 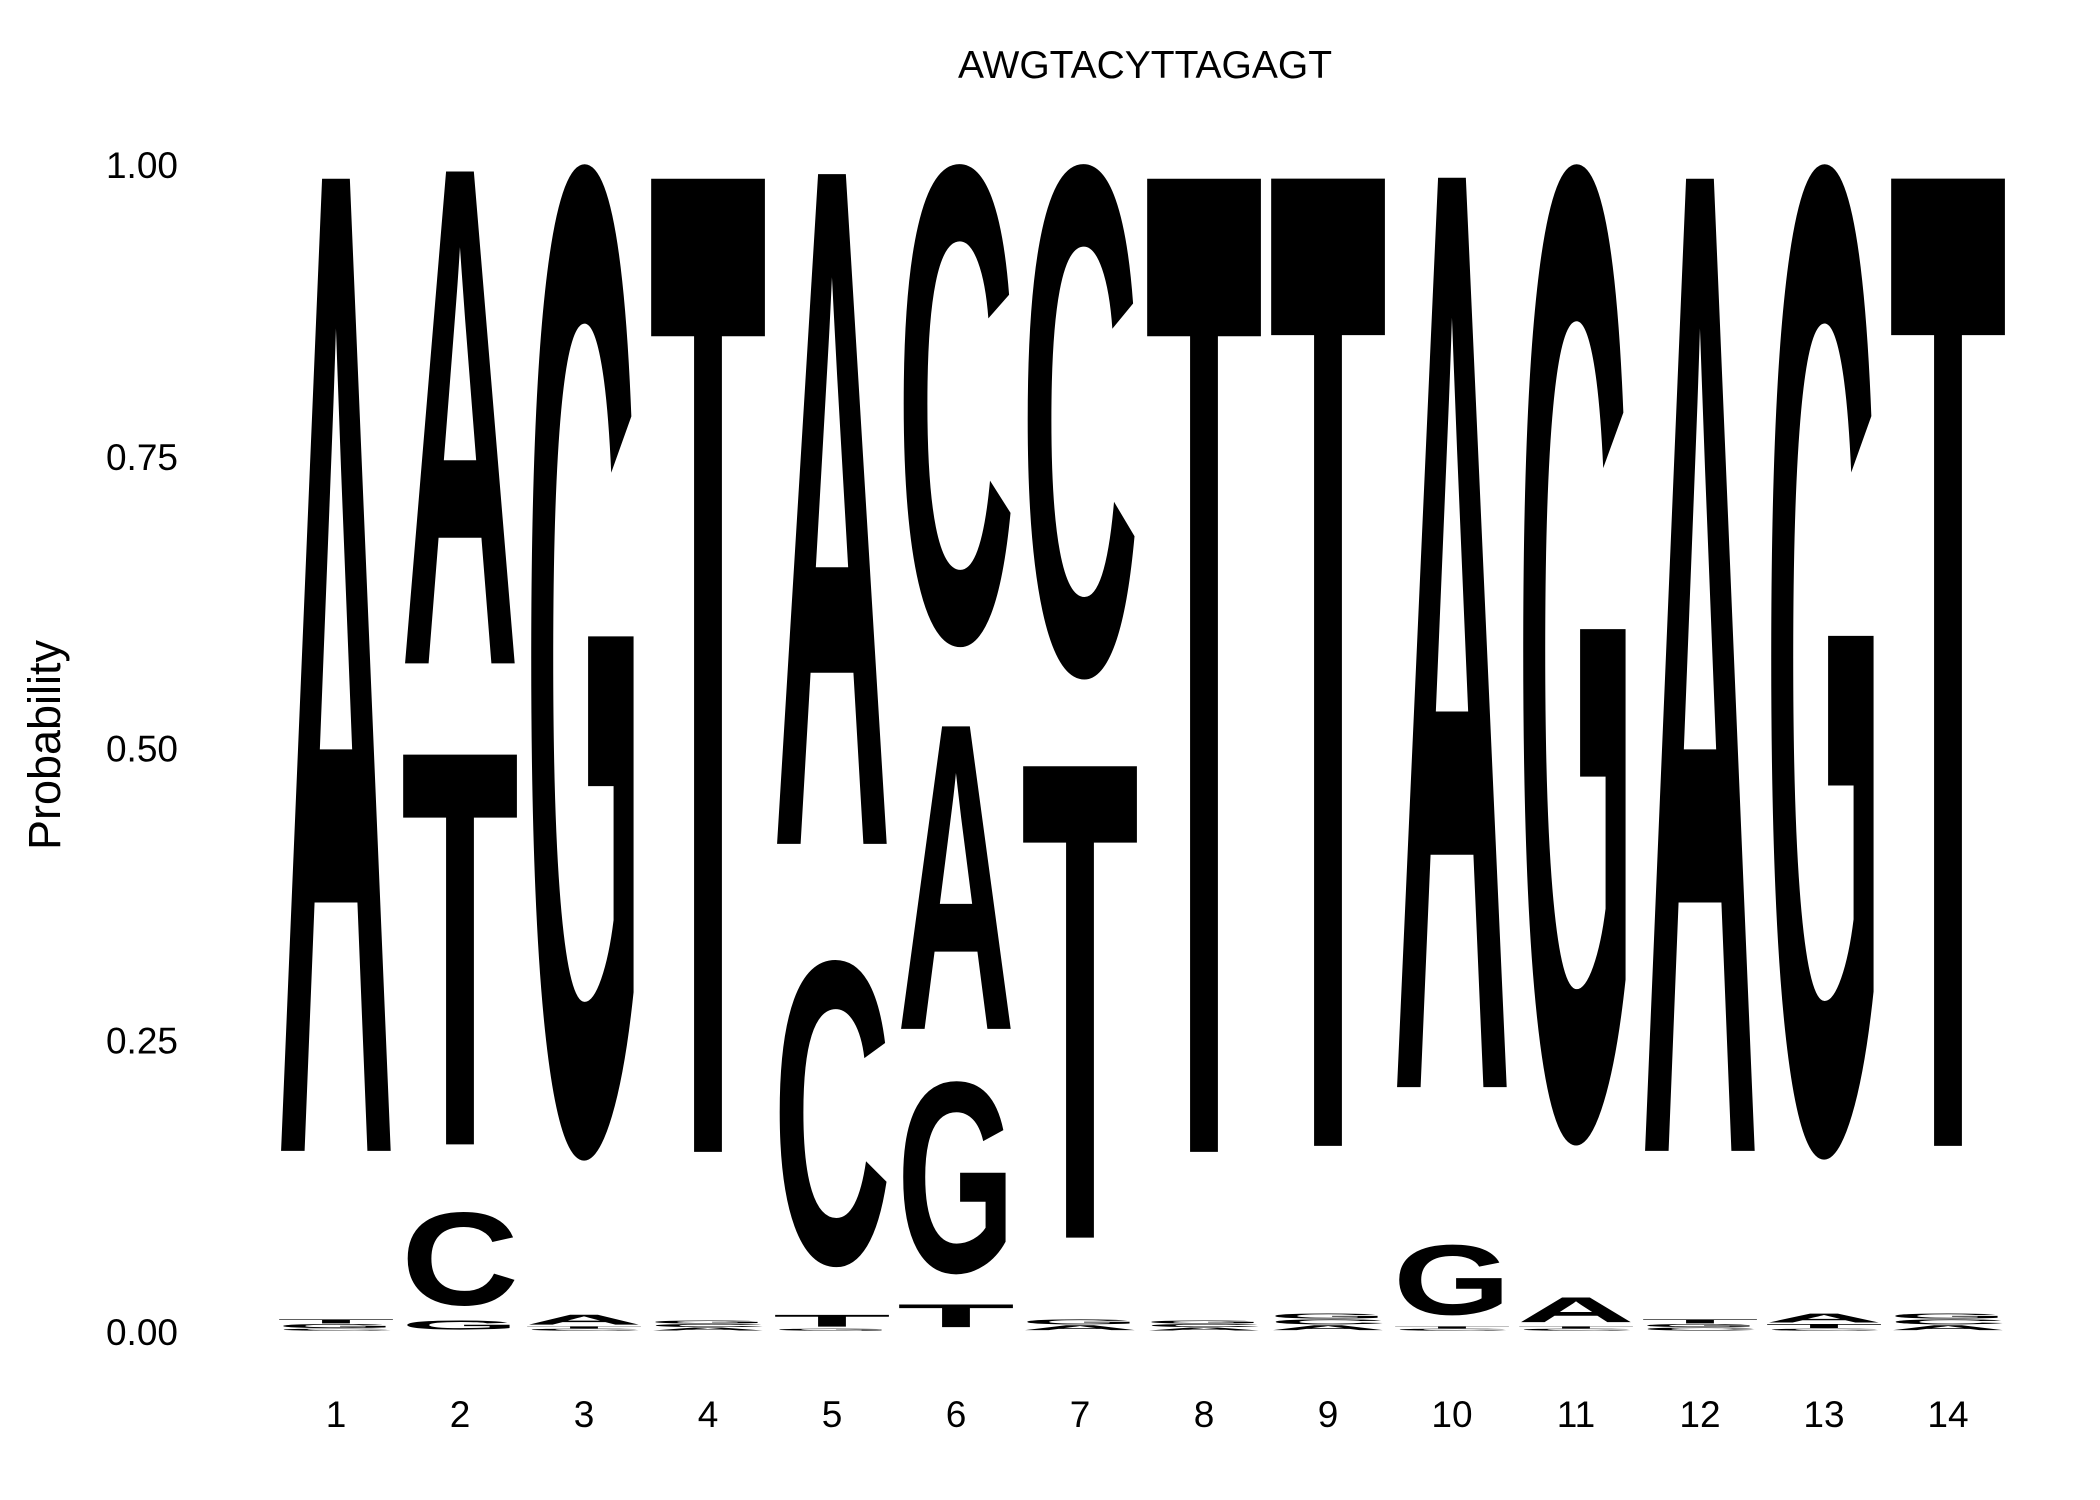 I want to click on x-tick-label: 9, so click(x=1328, y=1414).